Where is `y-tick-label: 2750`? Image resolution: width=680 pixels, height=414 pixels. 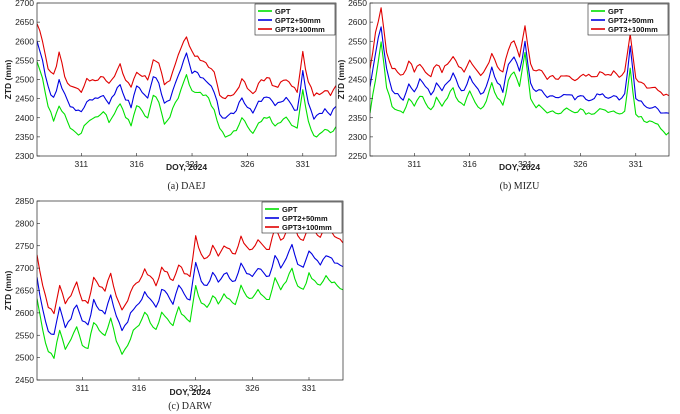
y-tick-label: 2750 is located at coordinates (24, 246).